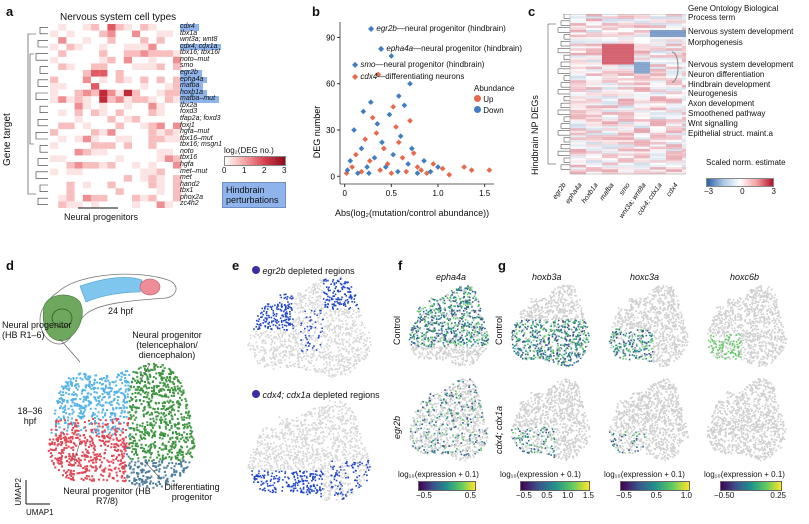 Image resolution: width=809 pixels, height=524 pixels. Describe the element at coordinates (187, 125) in the screenshot. I see `gene-label: foxj1` at that location.